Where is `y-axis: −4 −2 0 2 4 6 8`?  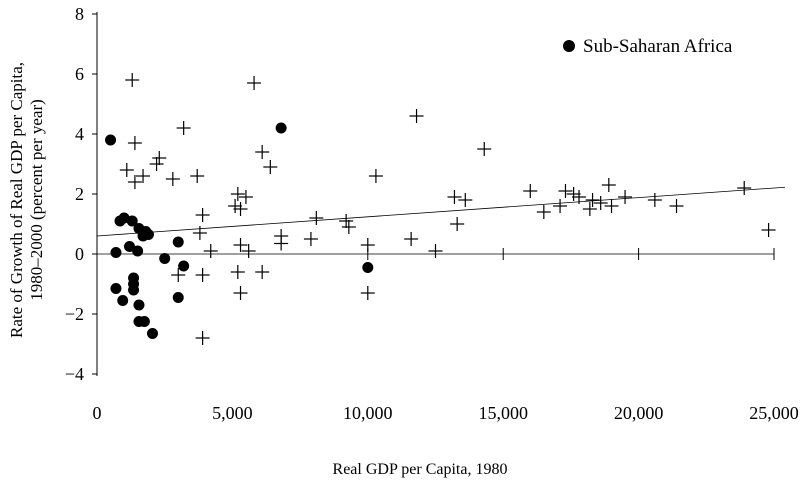
y-axis: −4 −2 0 2 4 6 8 is located at coordinates (81, 194).